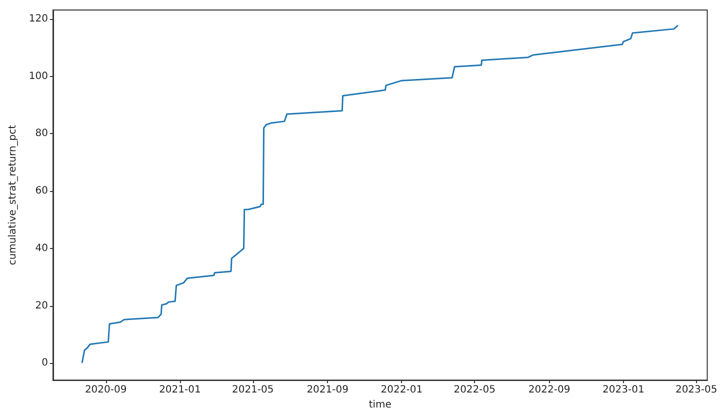  What do you see at coordinates (623, 390) in the screenshot?
I see `x-tick-label: 2023-01` at bounding box center [623, 390].